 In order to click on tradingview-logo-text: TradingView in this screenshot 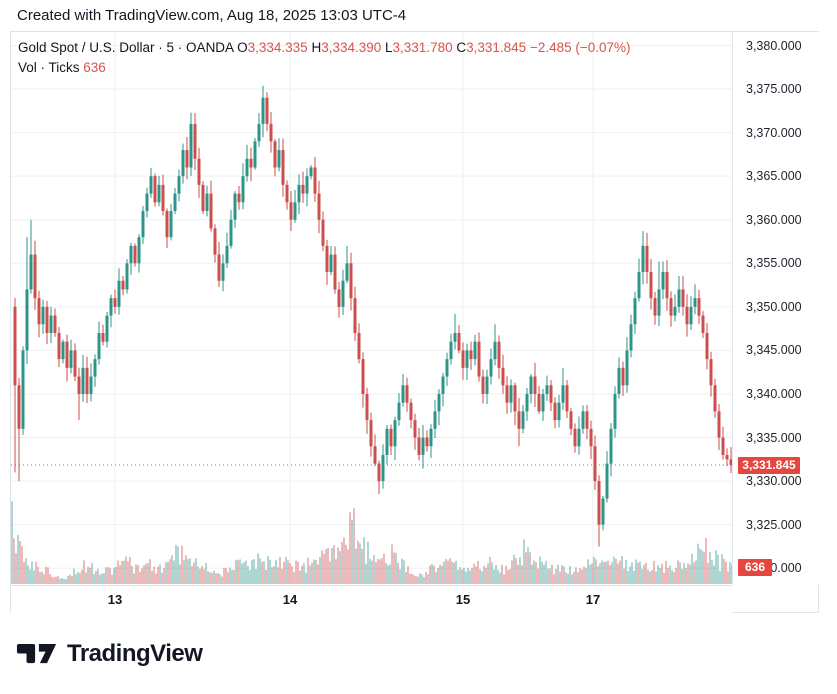, I will do `click(135, 653)`.